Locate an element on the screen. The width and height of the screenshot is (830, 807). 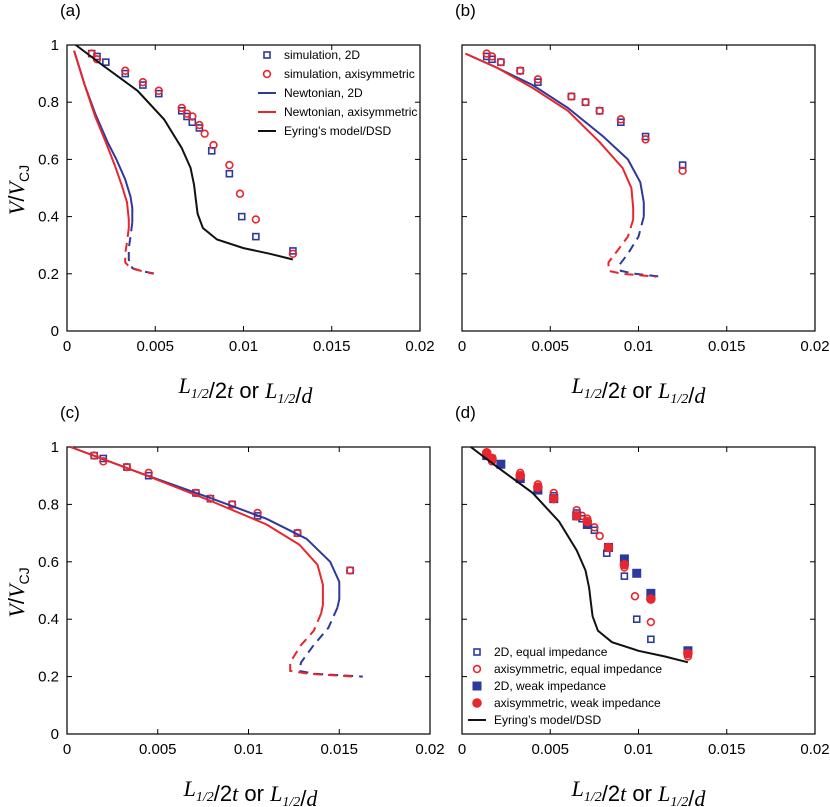
y-axis-label-0: V/VCJ is located at coordinates (18, 190).